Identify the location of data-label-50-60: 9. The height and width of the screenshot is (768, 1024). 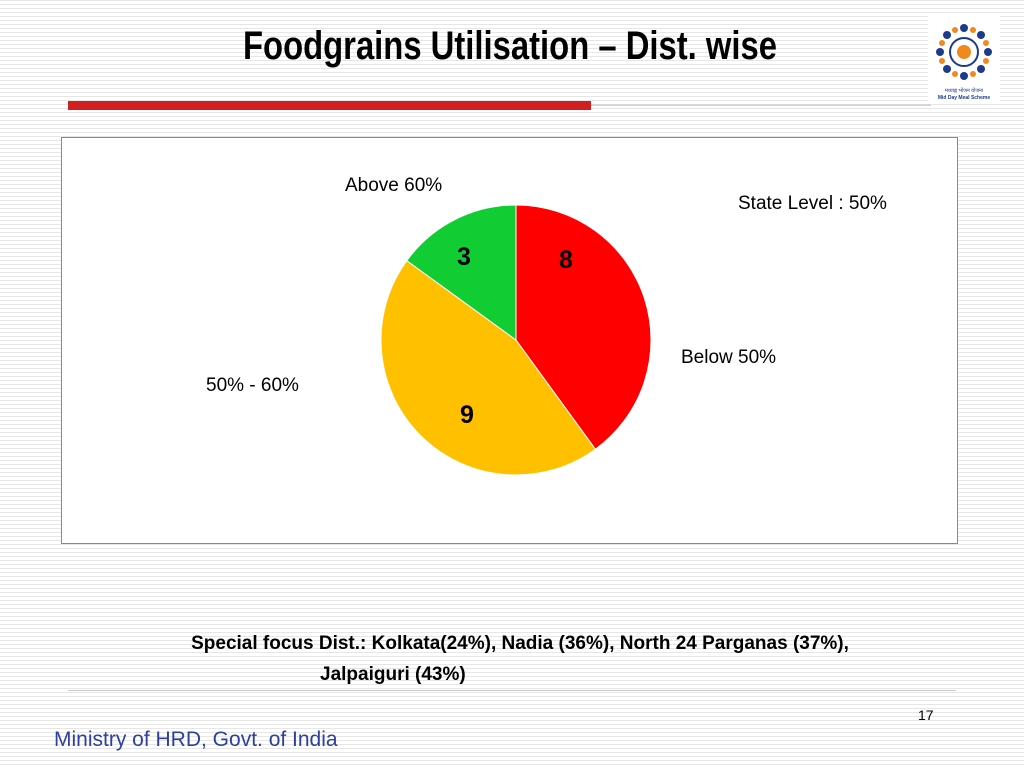
(467, 415).